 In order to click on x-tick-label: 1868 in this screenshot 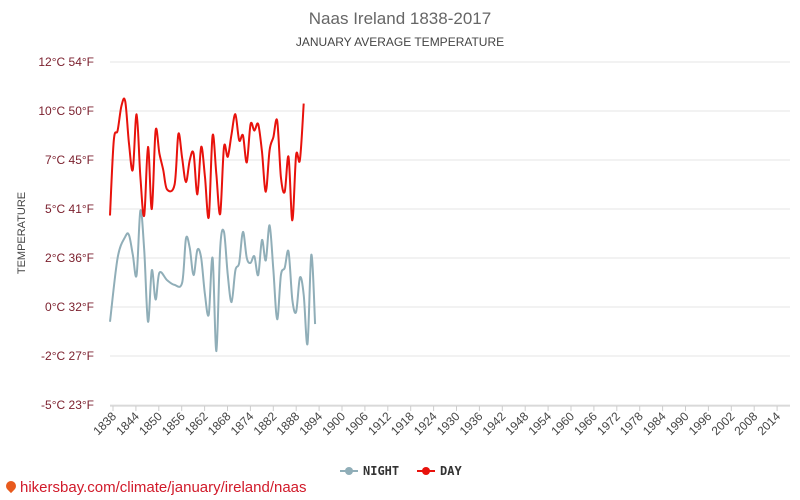, I will do `click(219, 423)`.